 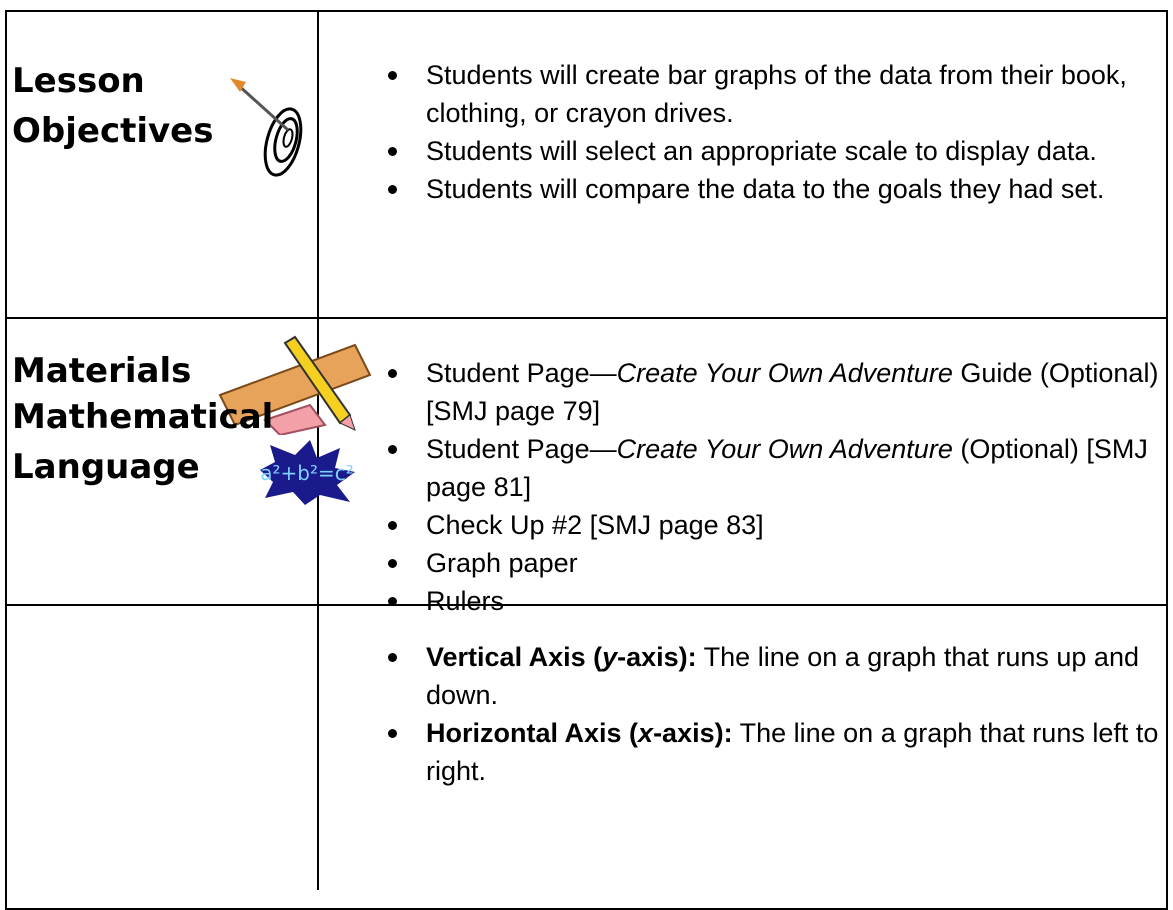 What do you see at coordinates (113, 131) in the screenshot?
I see `heading-line: Objectives` at bounding box center [113, 131].